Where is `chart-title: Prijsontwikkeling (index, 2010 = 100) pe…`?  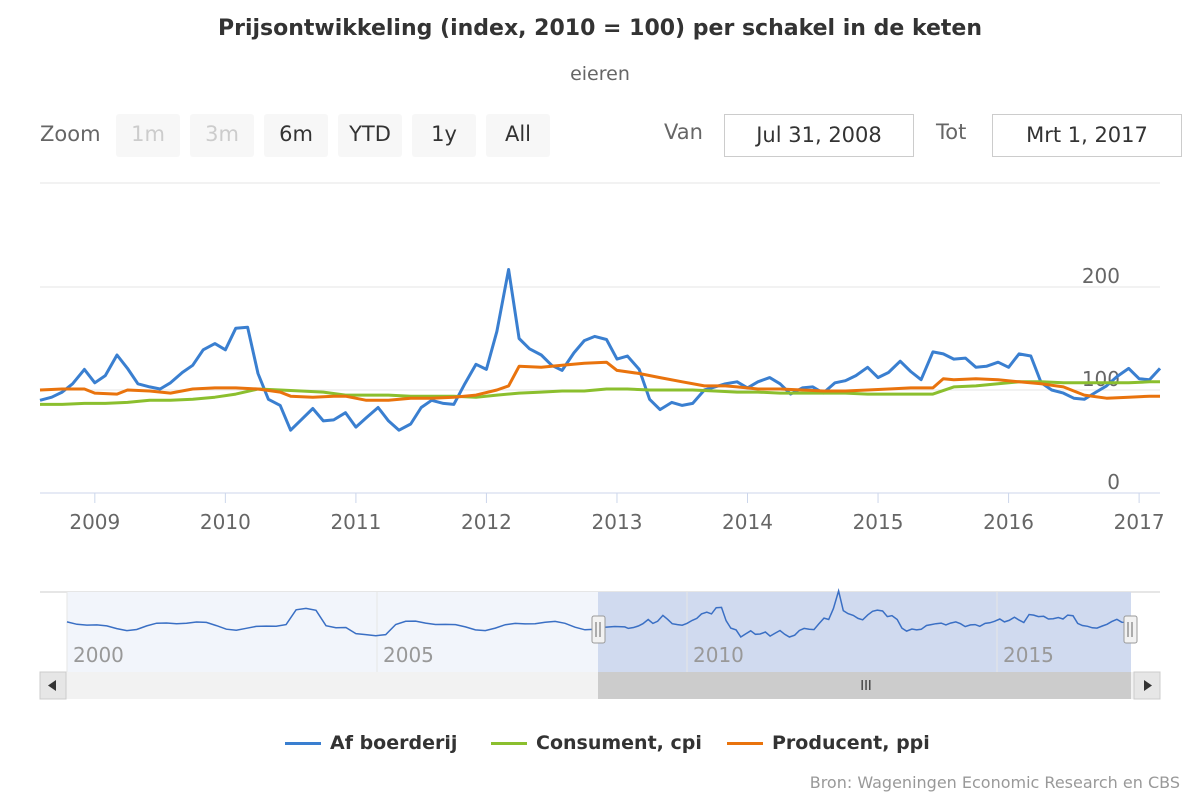 chart-title: Prijsontwikkeling (index, 2010 = 100) pe… is located at coordinates (600, 28).